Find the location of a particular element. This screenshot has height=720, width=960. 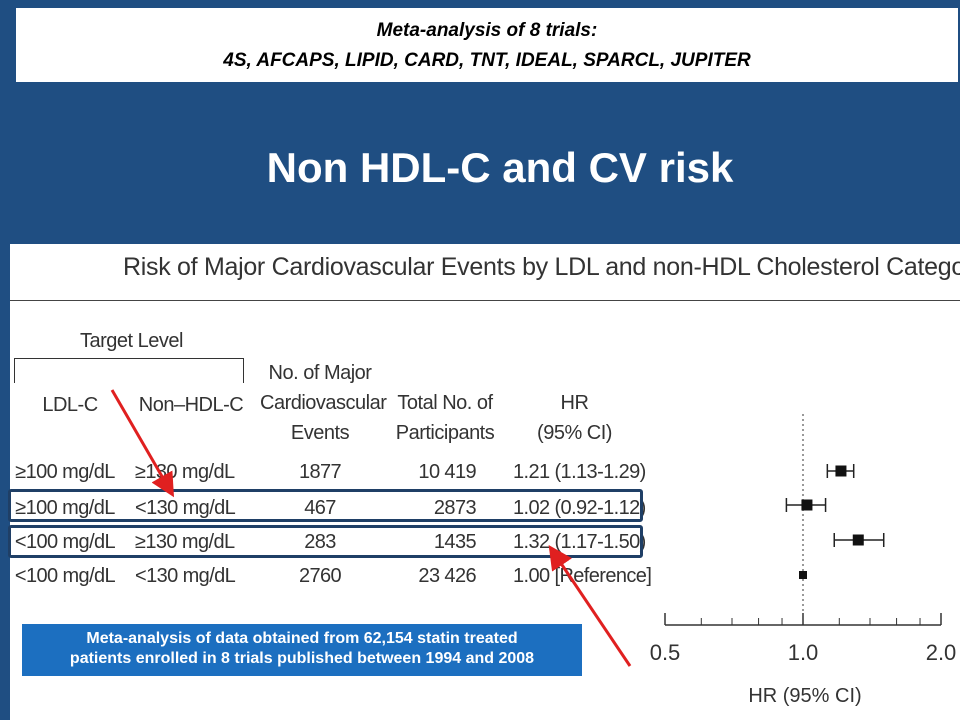

x-axis-label: HR (95% CI) is located at coordinates (804, 696).